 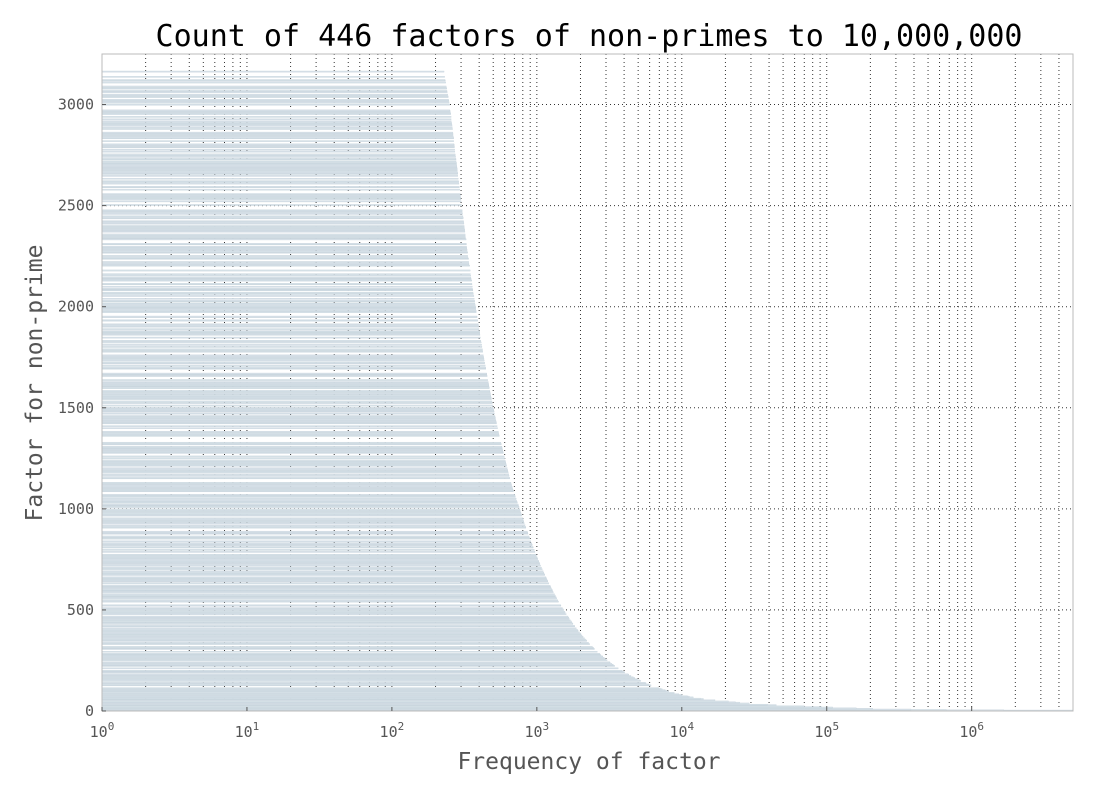 I want to click on bar-factor-2003, so click(x=288, y=306).